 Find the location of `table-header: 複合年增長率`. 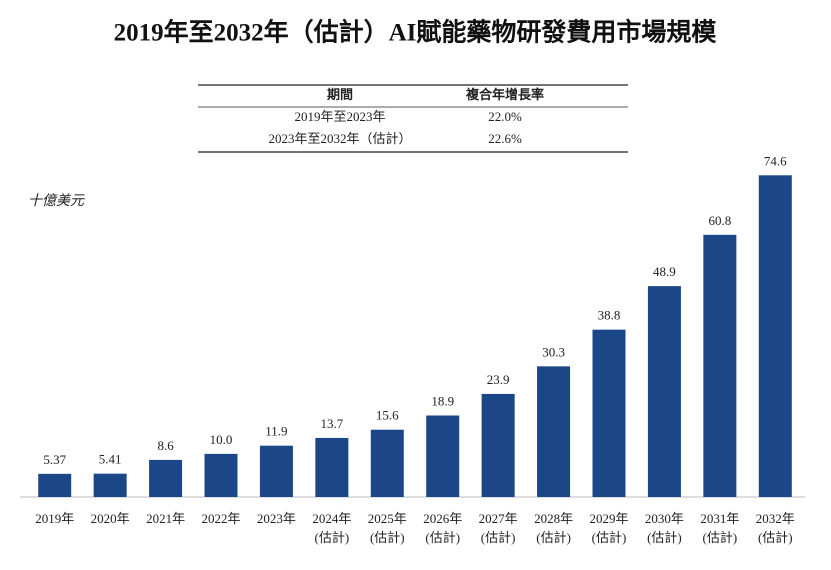

table-header: 複合年增長率 is located at coordinates (504, 94).